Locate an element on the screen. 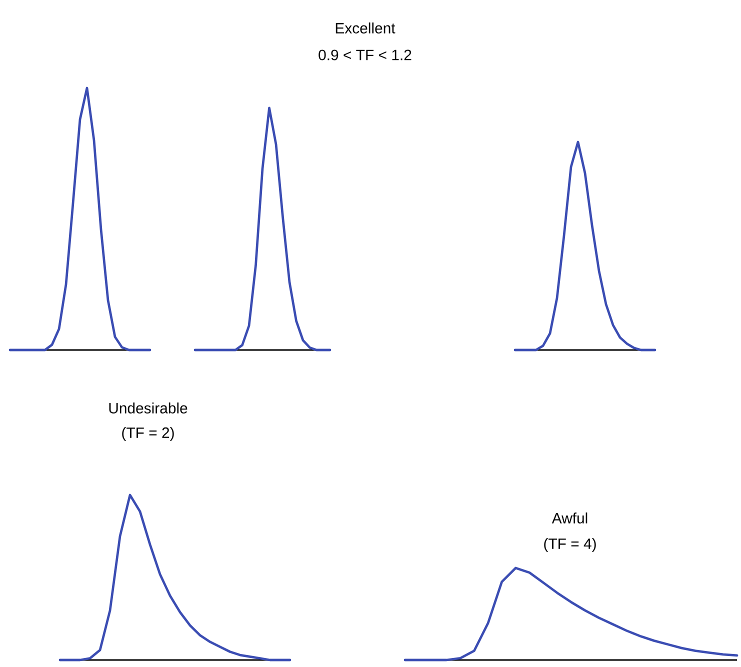 The height and width of the screenshot is (667, 741). chart-subtitle: (TF = 2) is located at coordinates (148, 434).